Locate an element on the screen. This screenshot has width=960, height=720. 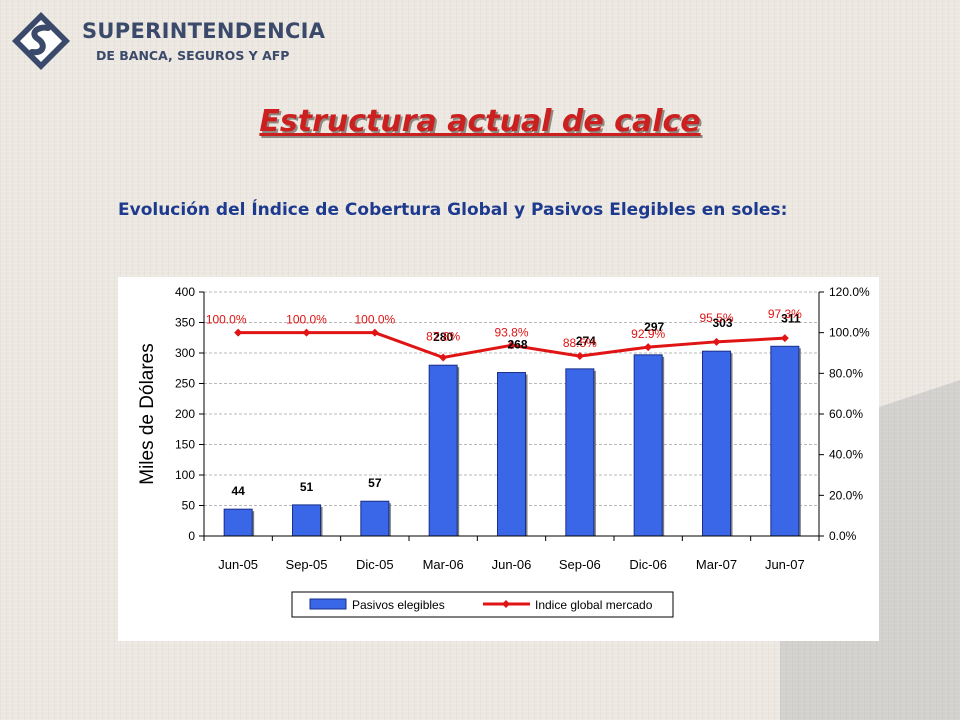
y-tick-label: 250 is located at coordinates (185, 384).